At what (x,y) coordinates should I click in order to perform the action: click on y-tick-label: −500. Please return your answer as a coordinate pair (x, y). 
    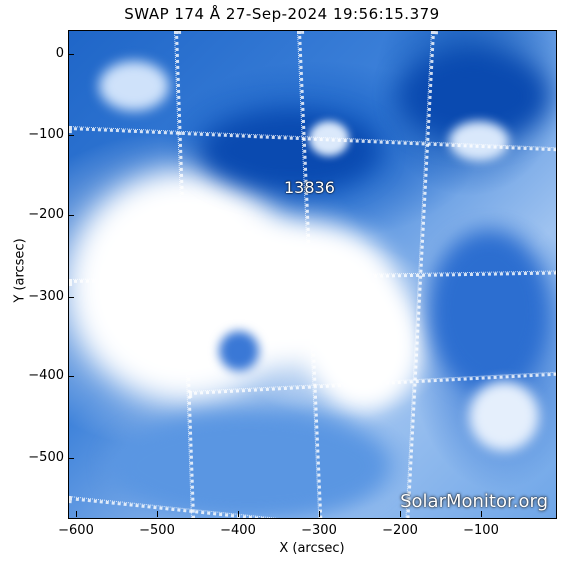
    Looking at the image, I should click on (46, 457).